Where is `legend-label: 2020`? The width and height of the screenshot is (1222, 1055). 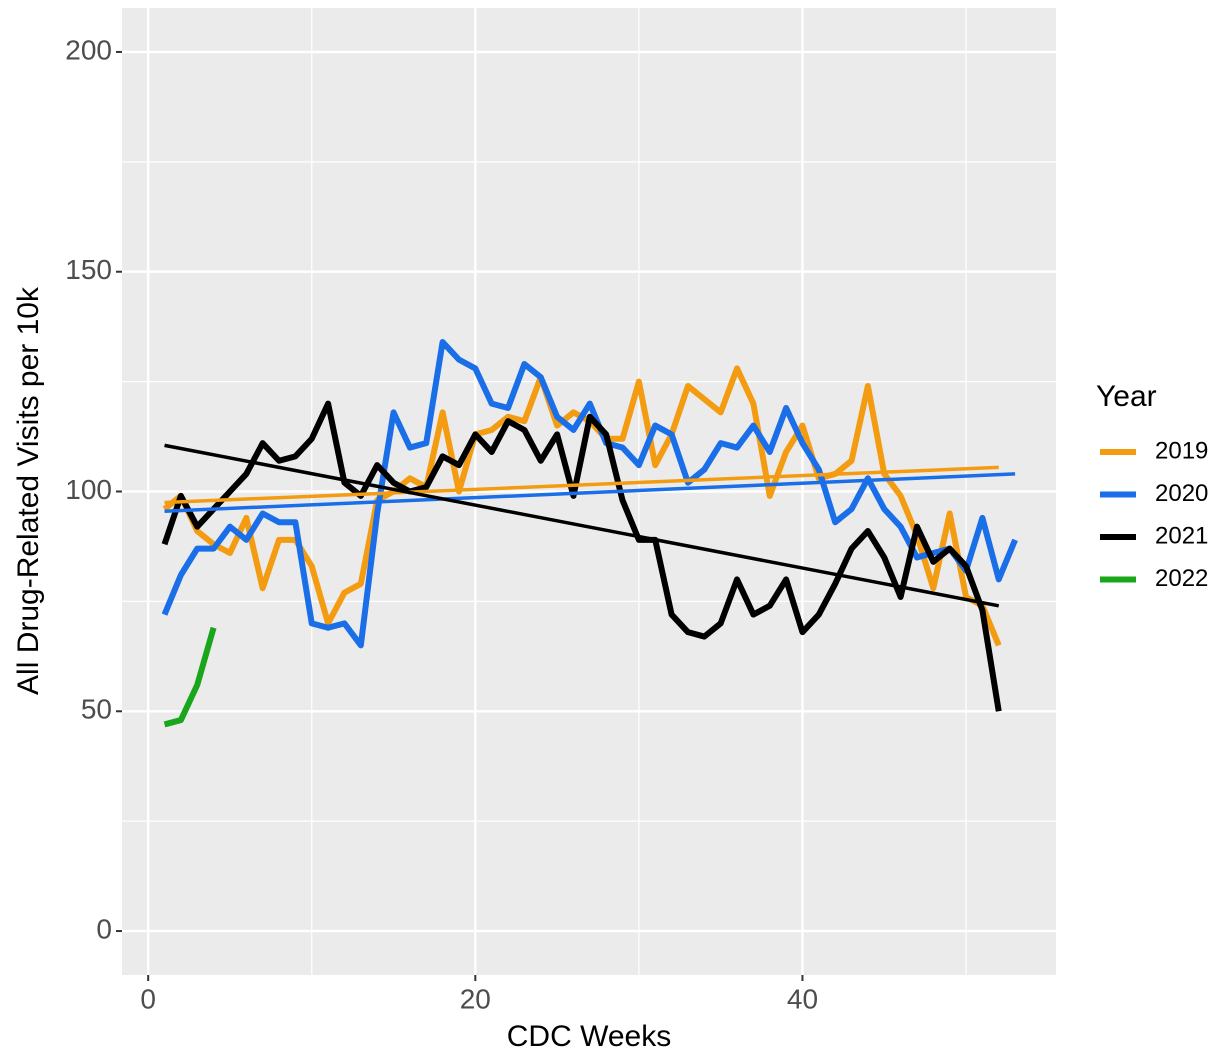
legend-label: 2020 is located at coordinates (1181, 493).